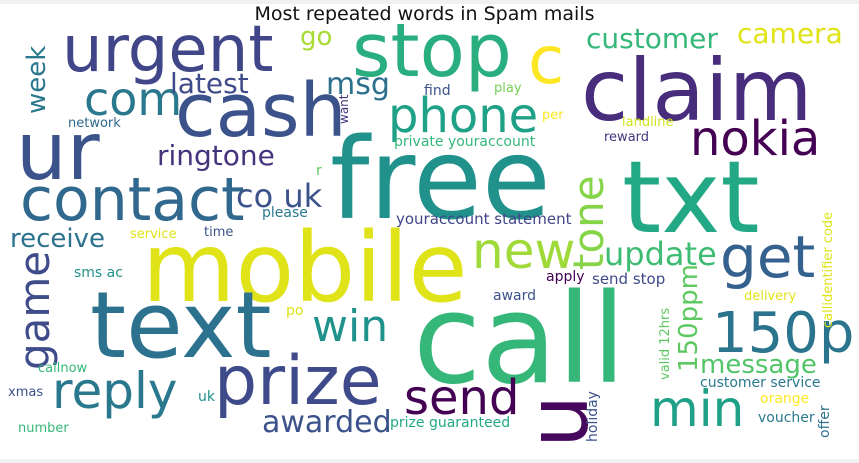 The width and height of the screenshot is (859, 463). Describe the element at coordinates (652, 38) in the screenshot. I see `word-customer: customer` at that location.